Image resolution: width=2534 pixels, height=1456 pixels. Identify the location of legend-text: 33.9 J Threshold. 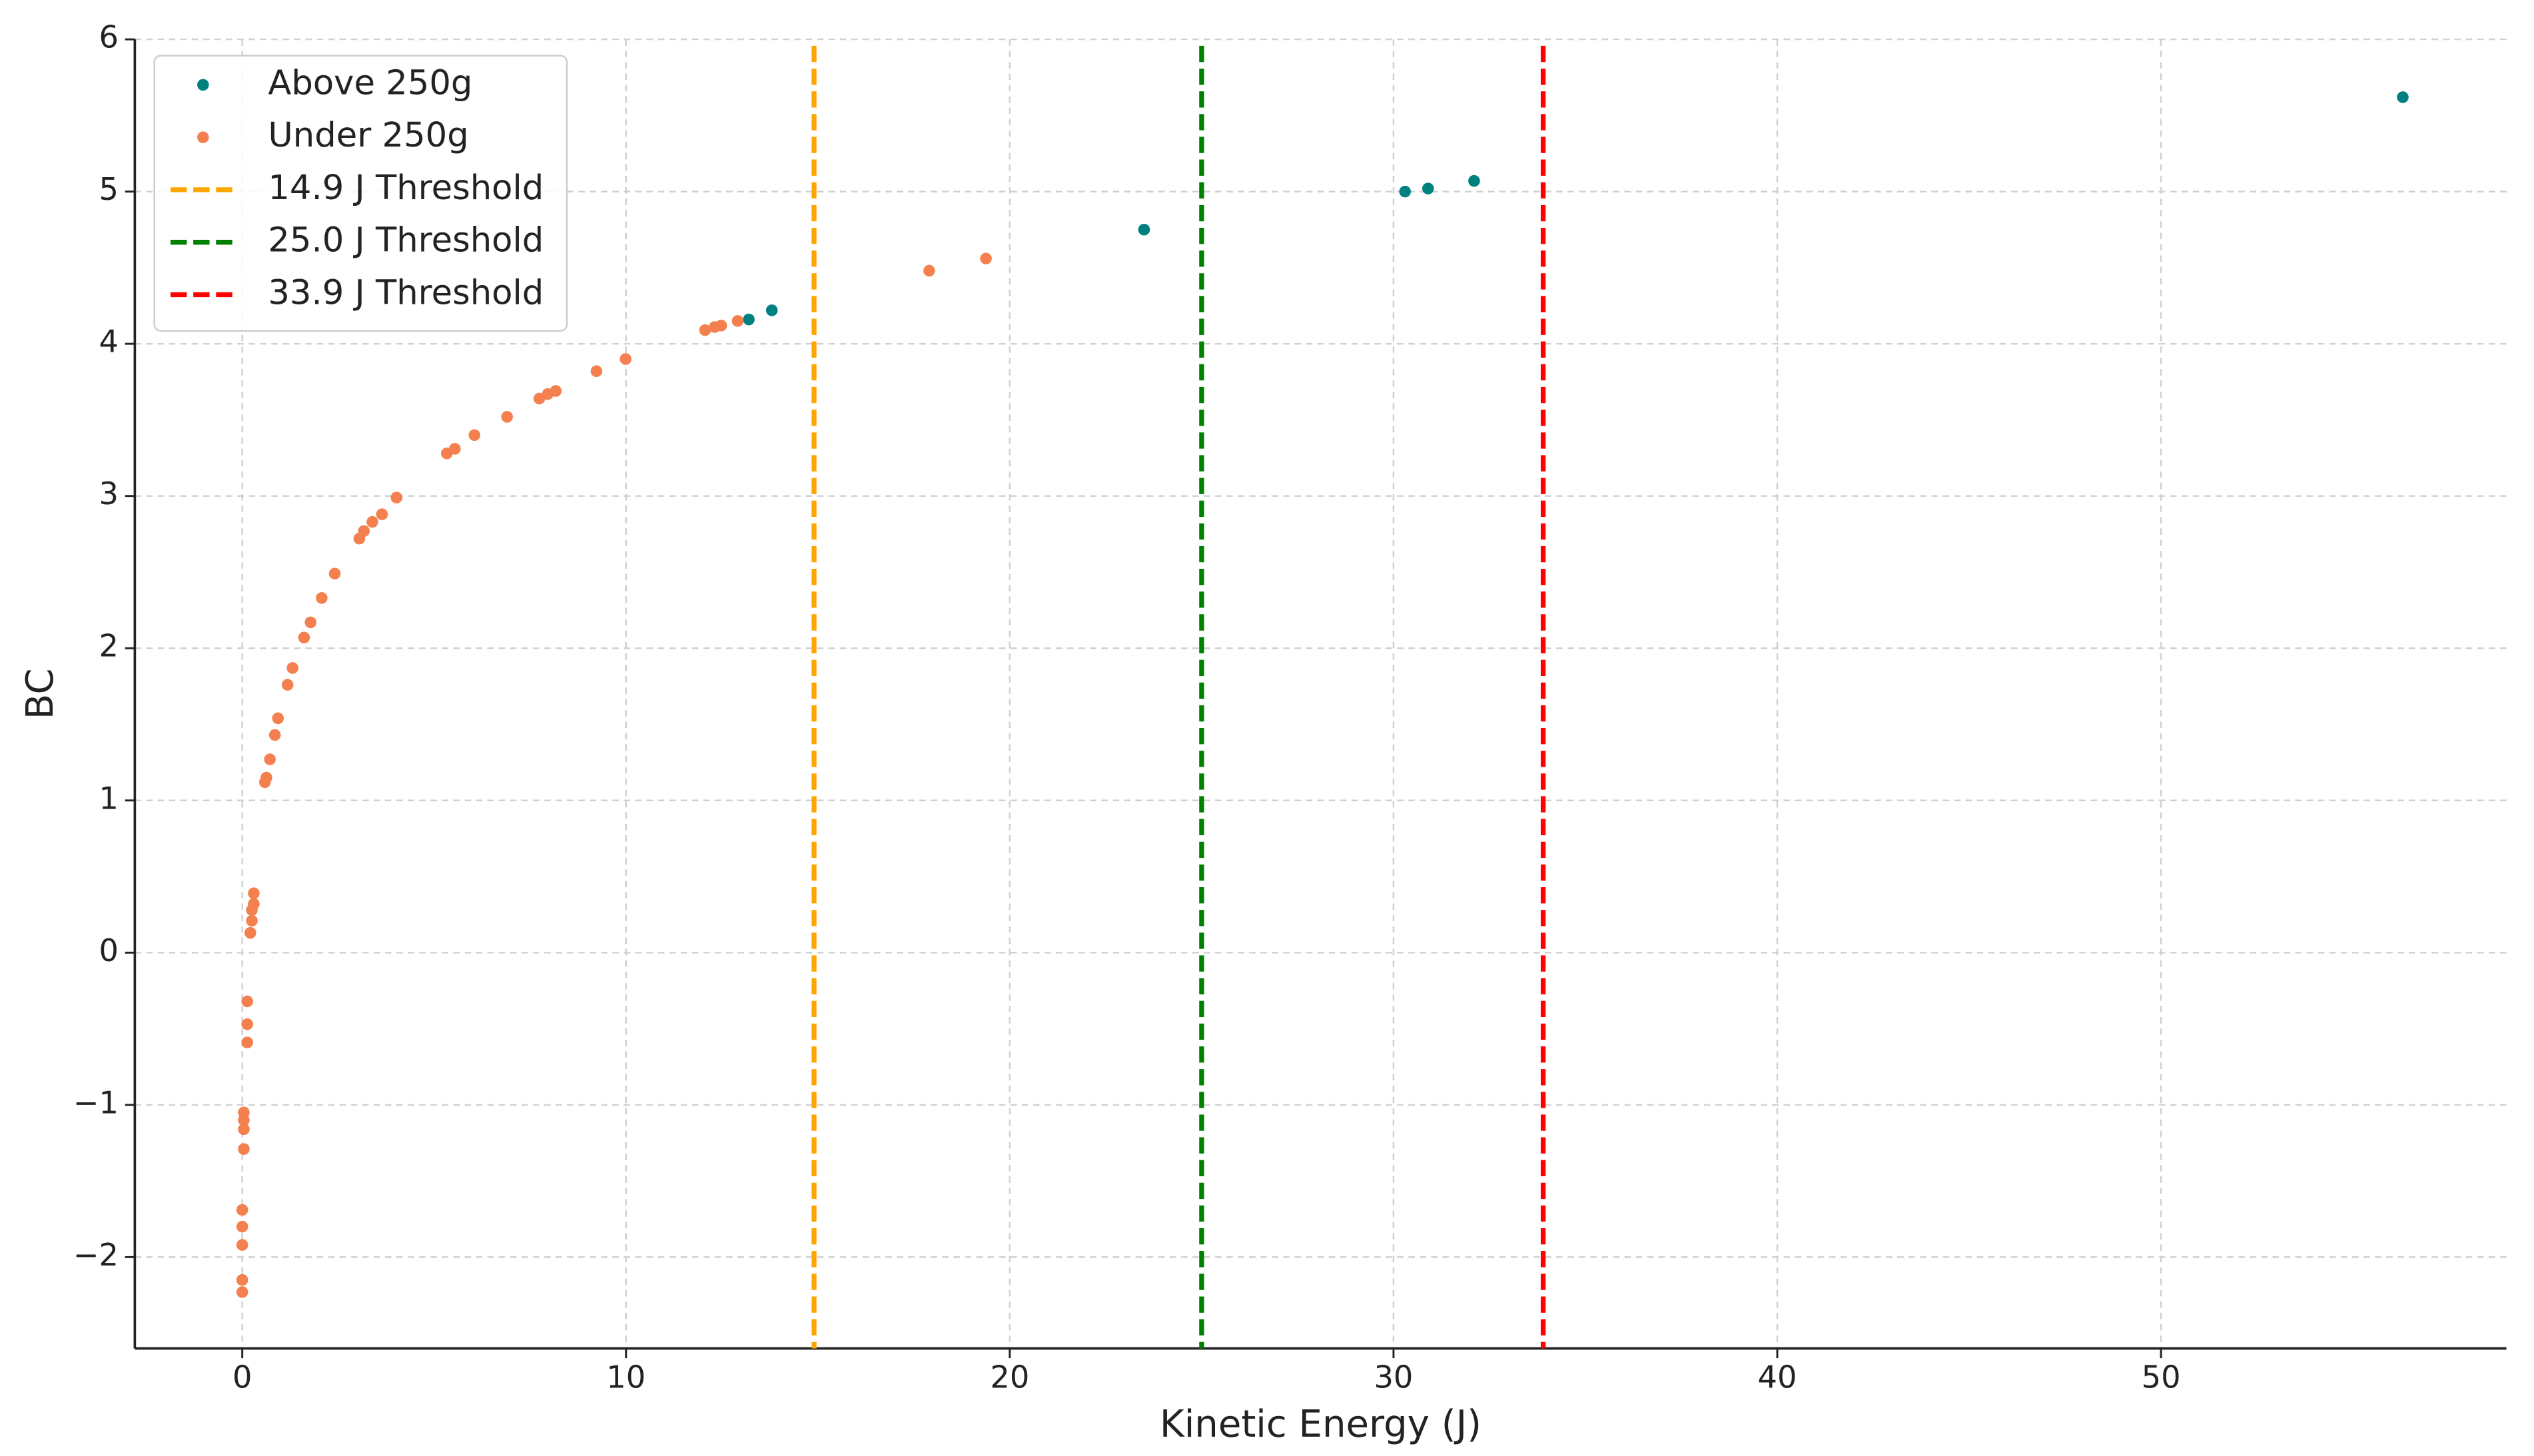
(406, 292).